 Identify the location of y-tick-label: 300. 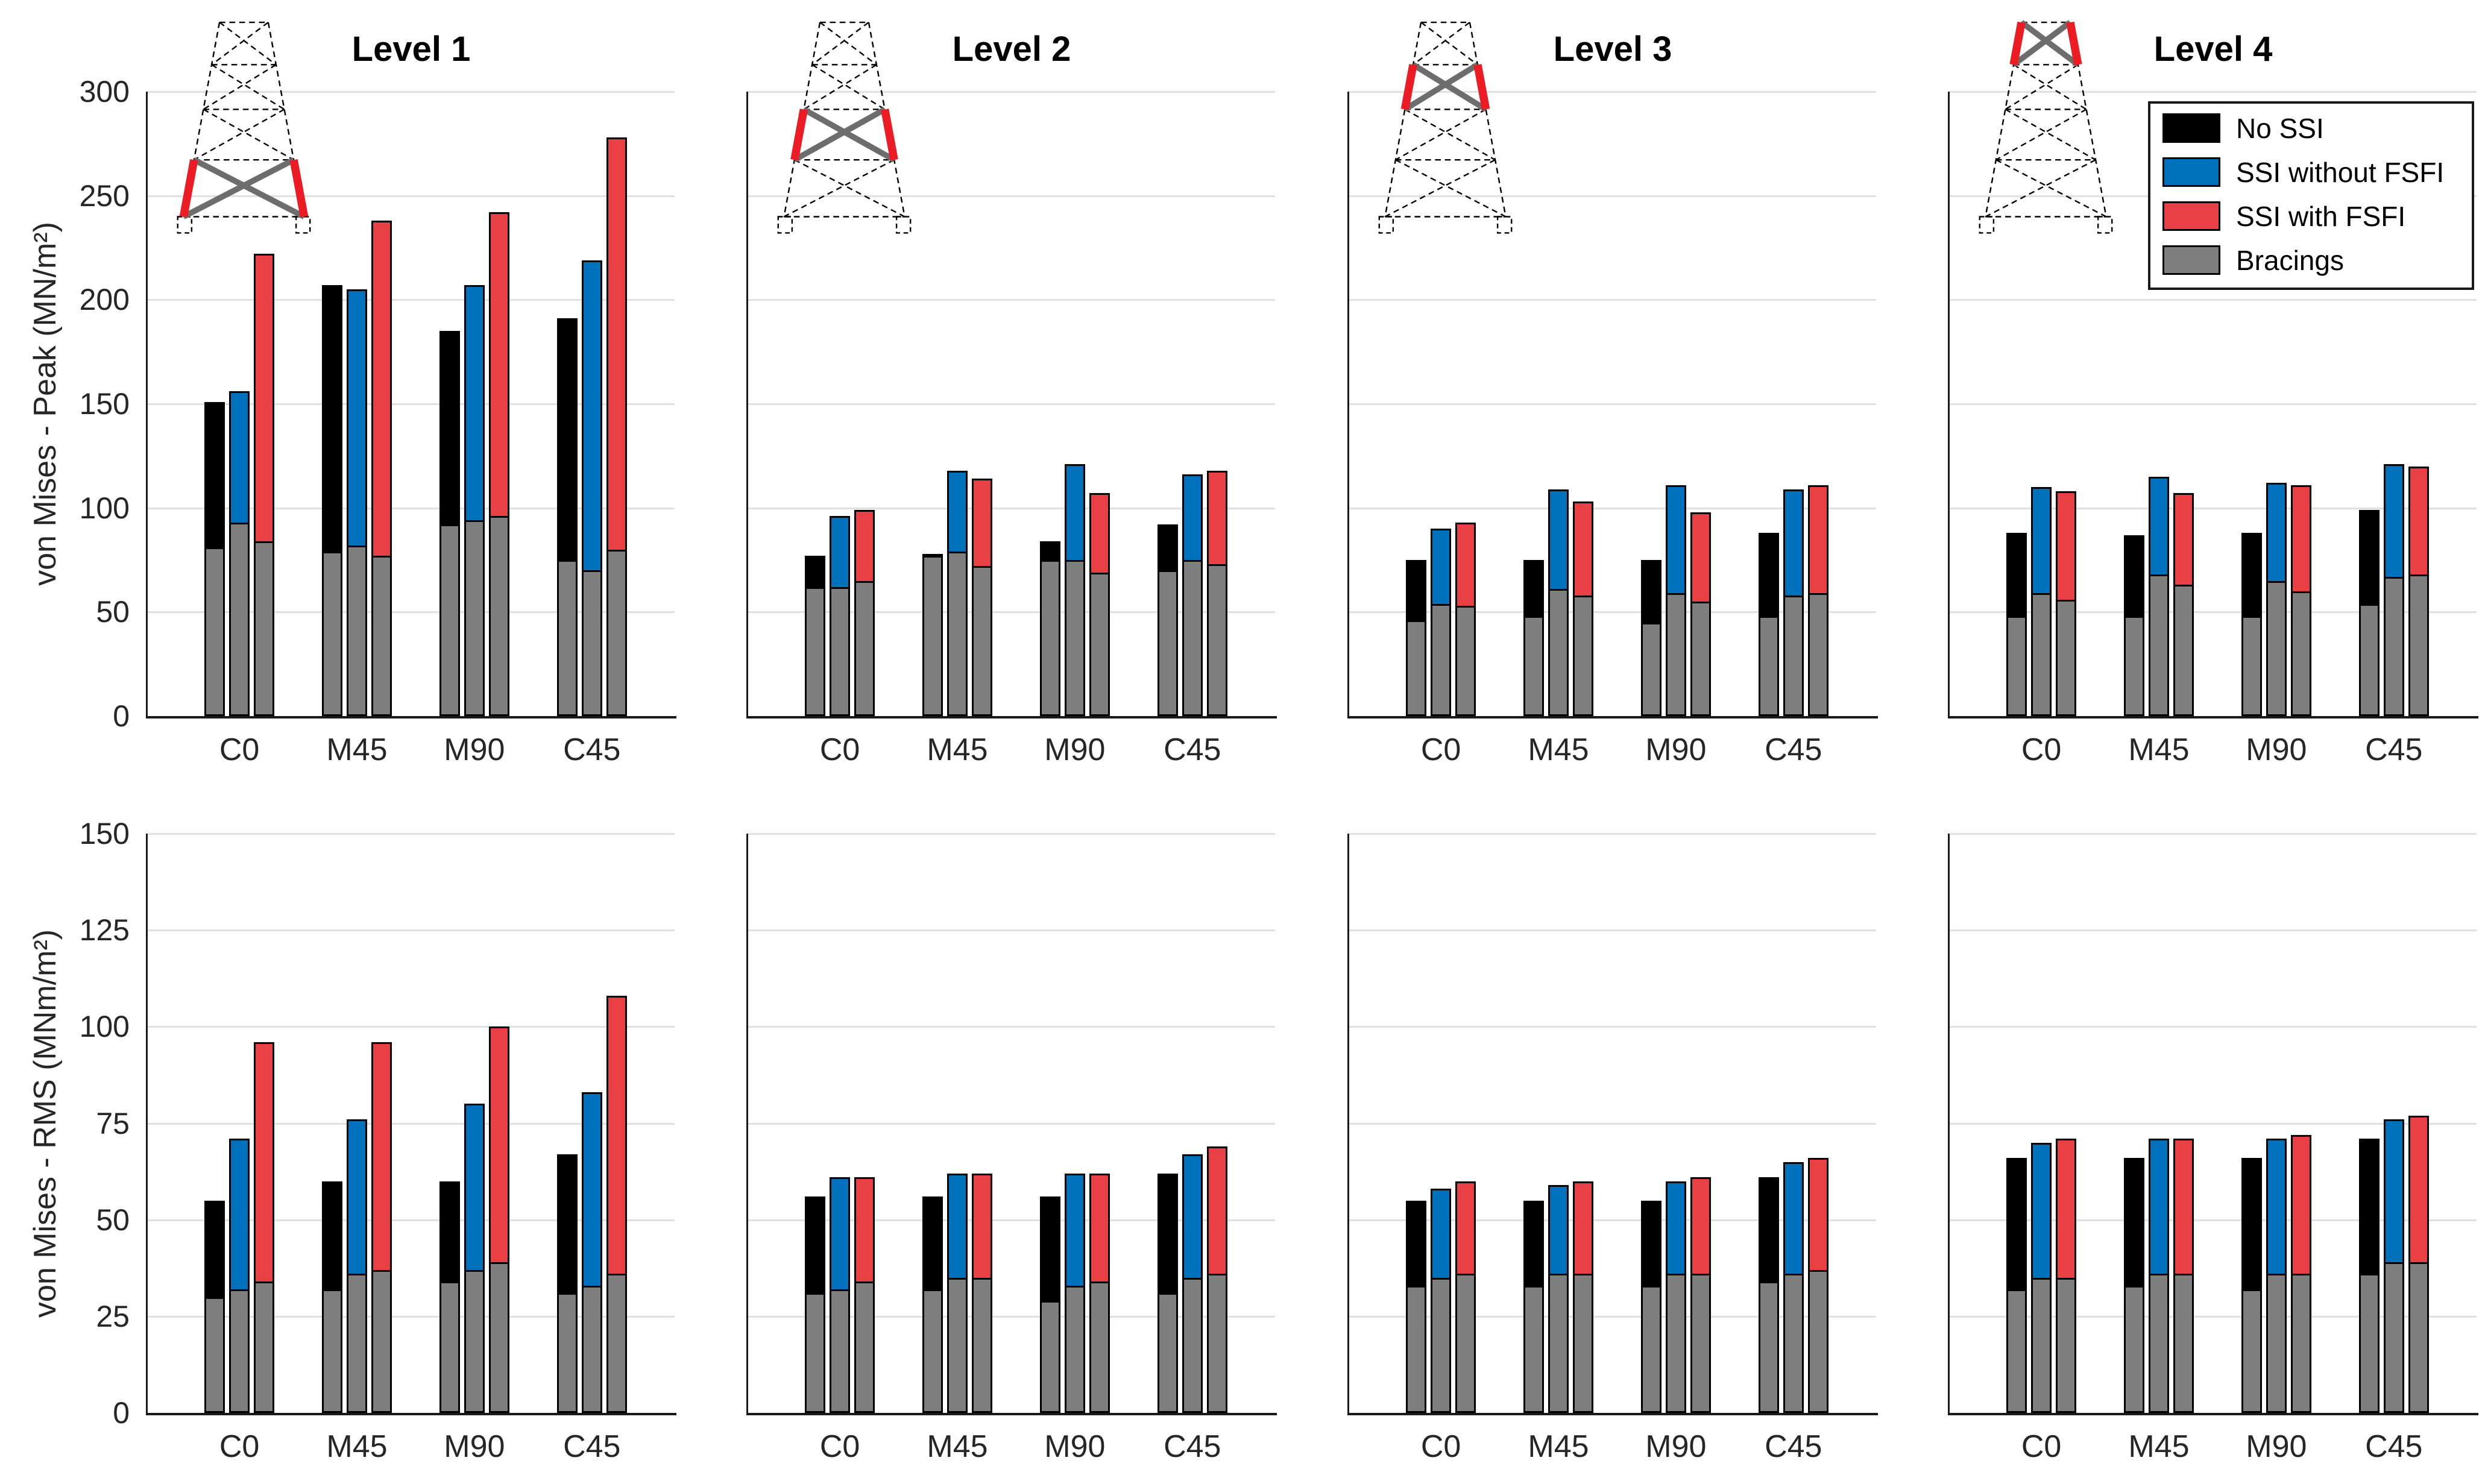
(104, 91).